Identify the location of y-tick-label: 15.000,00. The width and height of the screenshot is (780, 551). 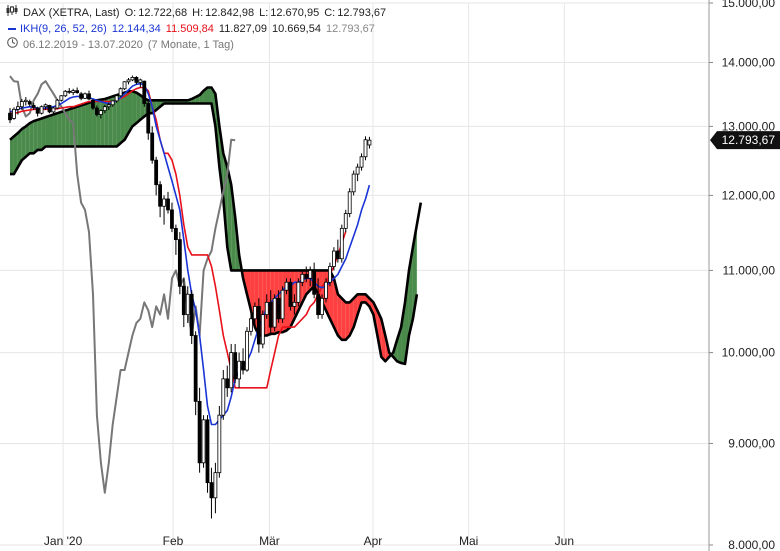
(749, 5).